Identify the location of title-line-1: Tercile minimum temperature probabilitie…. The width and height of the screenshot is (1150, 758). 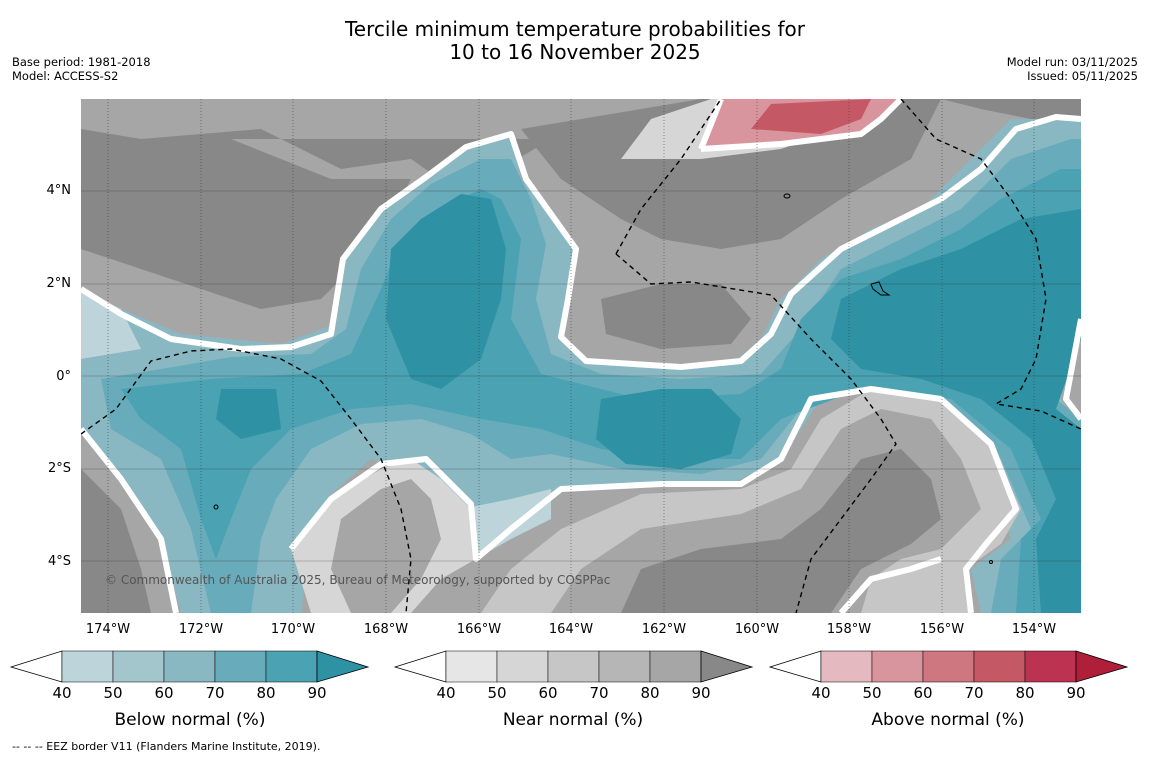
(575, 29).